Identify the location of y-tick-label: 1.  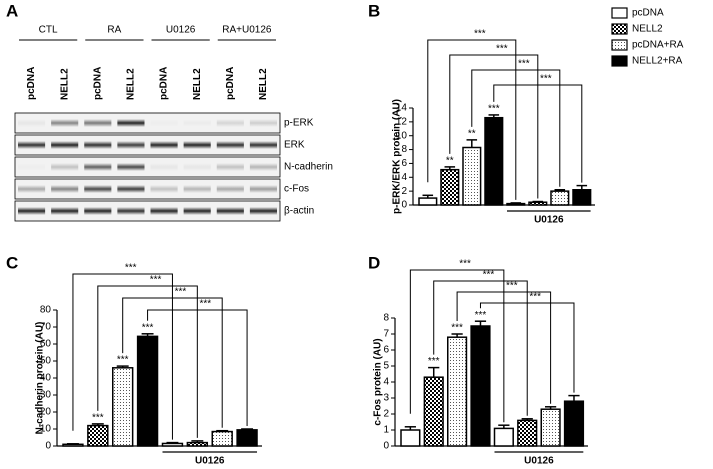
(386, 430).